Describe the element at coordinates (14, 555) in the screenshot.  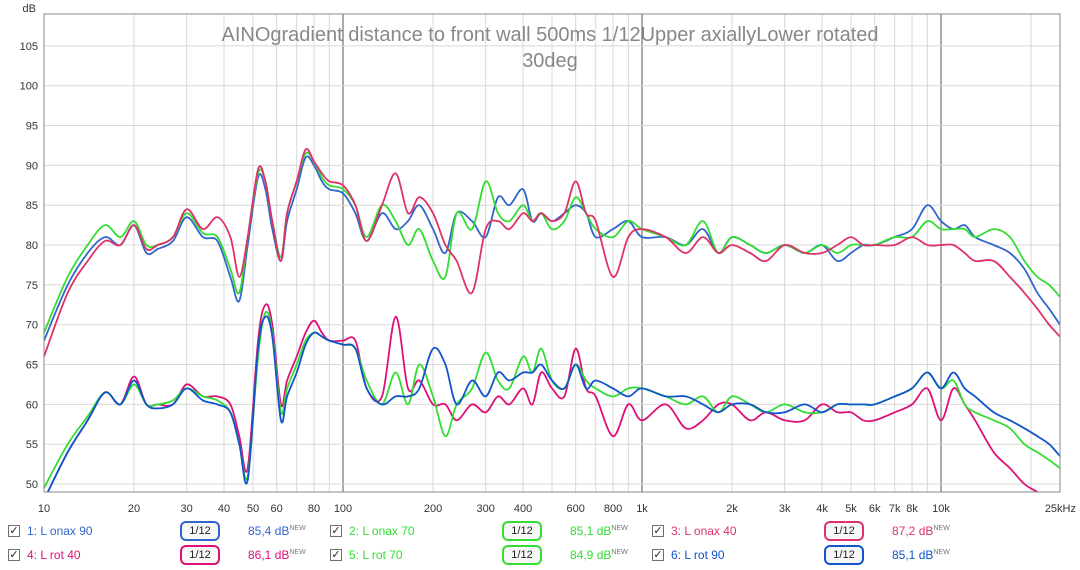
I see `series-4-checkbox: ✓` at that location.